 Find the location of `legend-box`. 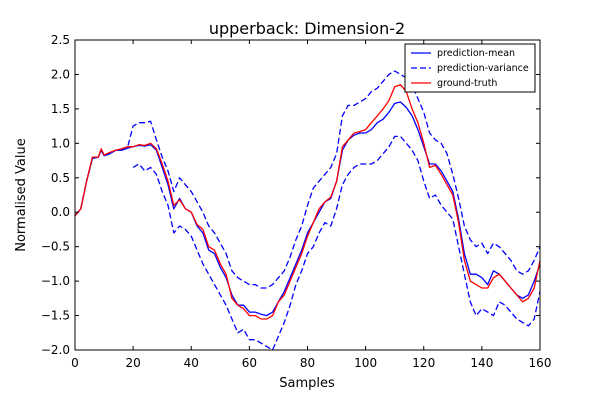

legend-box is located at coordinates (470, 68).